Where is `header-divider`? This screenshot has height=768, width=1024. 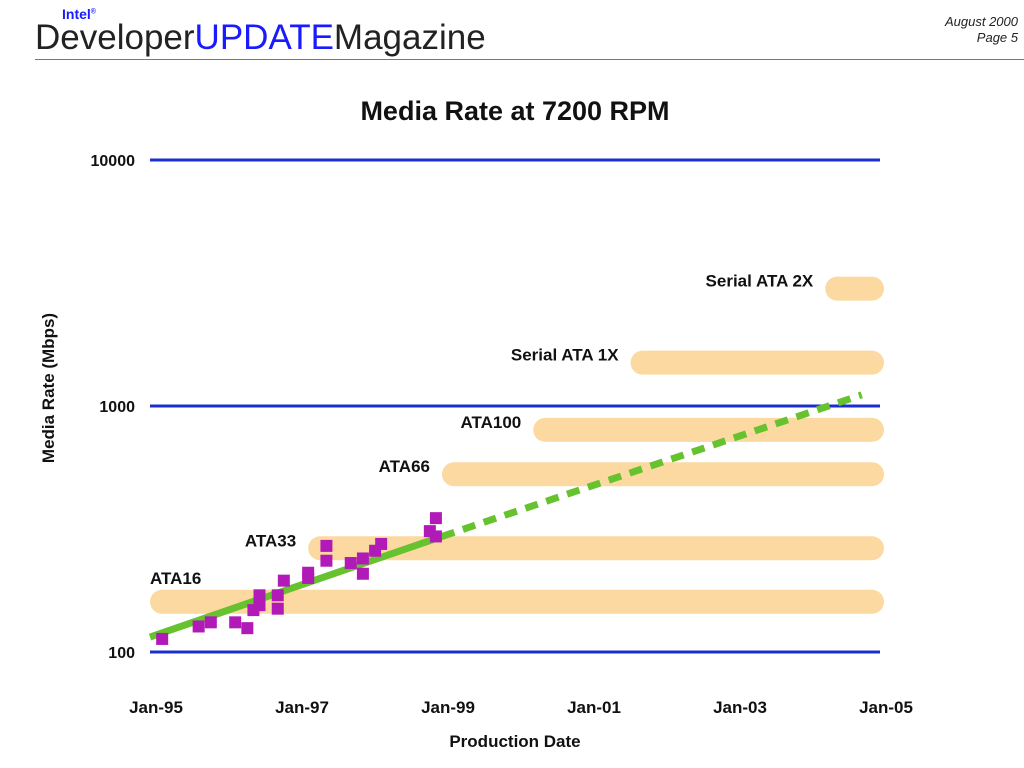
header-divider is located at coordinates (529, 59).